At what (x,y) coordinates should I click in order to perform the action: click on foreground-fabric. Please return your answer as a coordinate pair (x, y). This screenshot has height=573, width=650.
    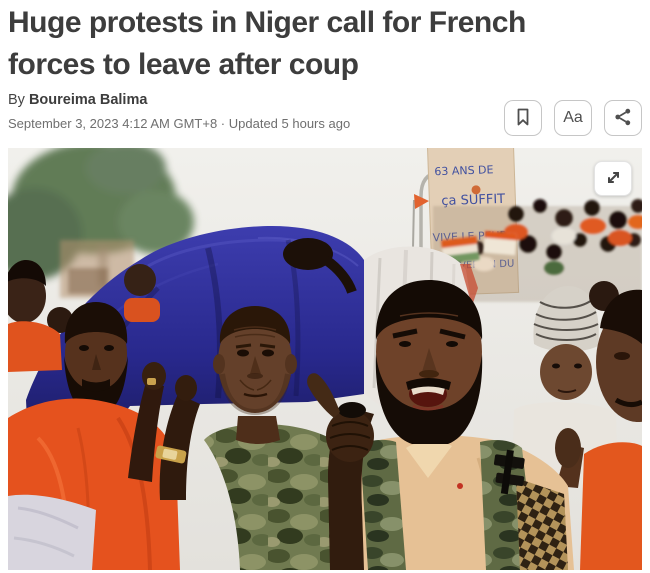
    Looking at the image, I should click on (52, 532).